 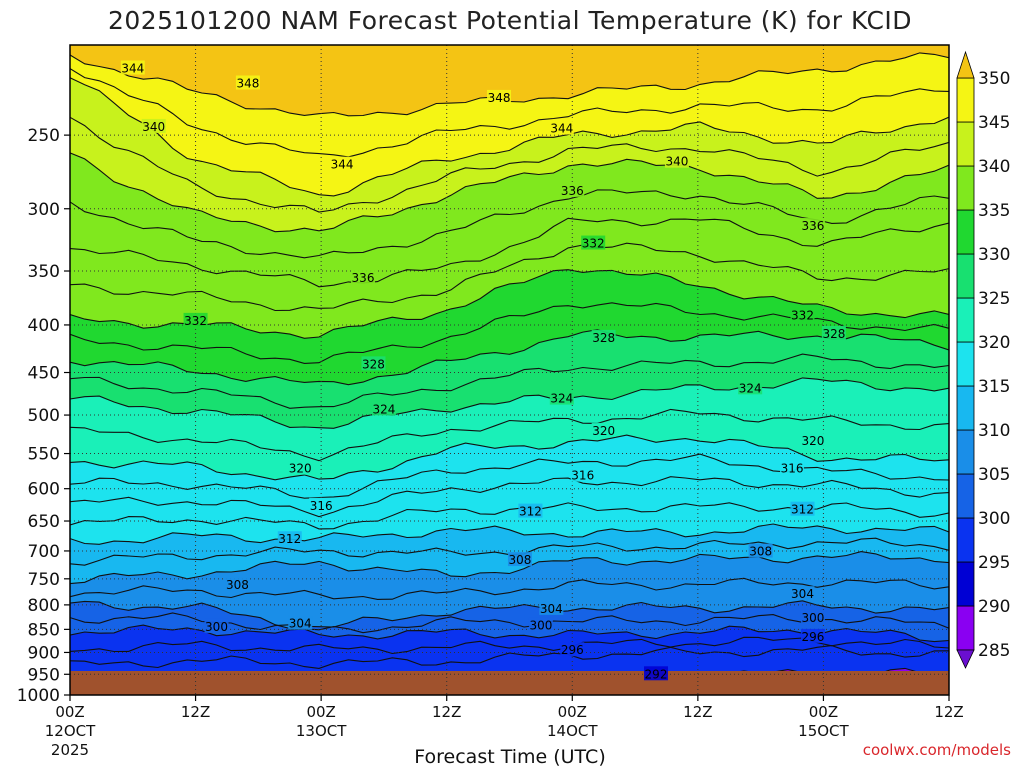 I want to click on y-tick-label: 750, so click(x=44, y=580).